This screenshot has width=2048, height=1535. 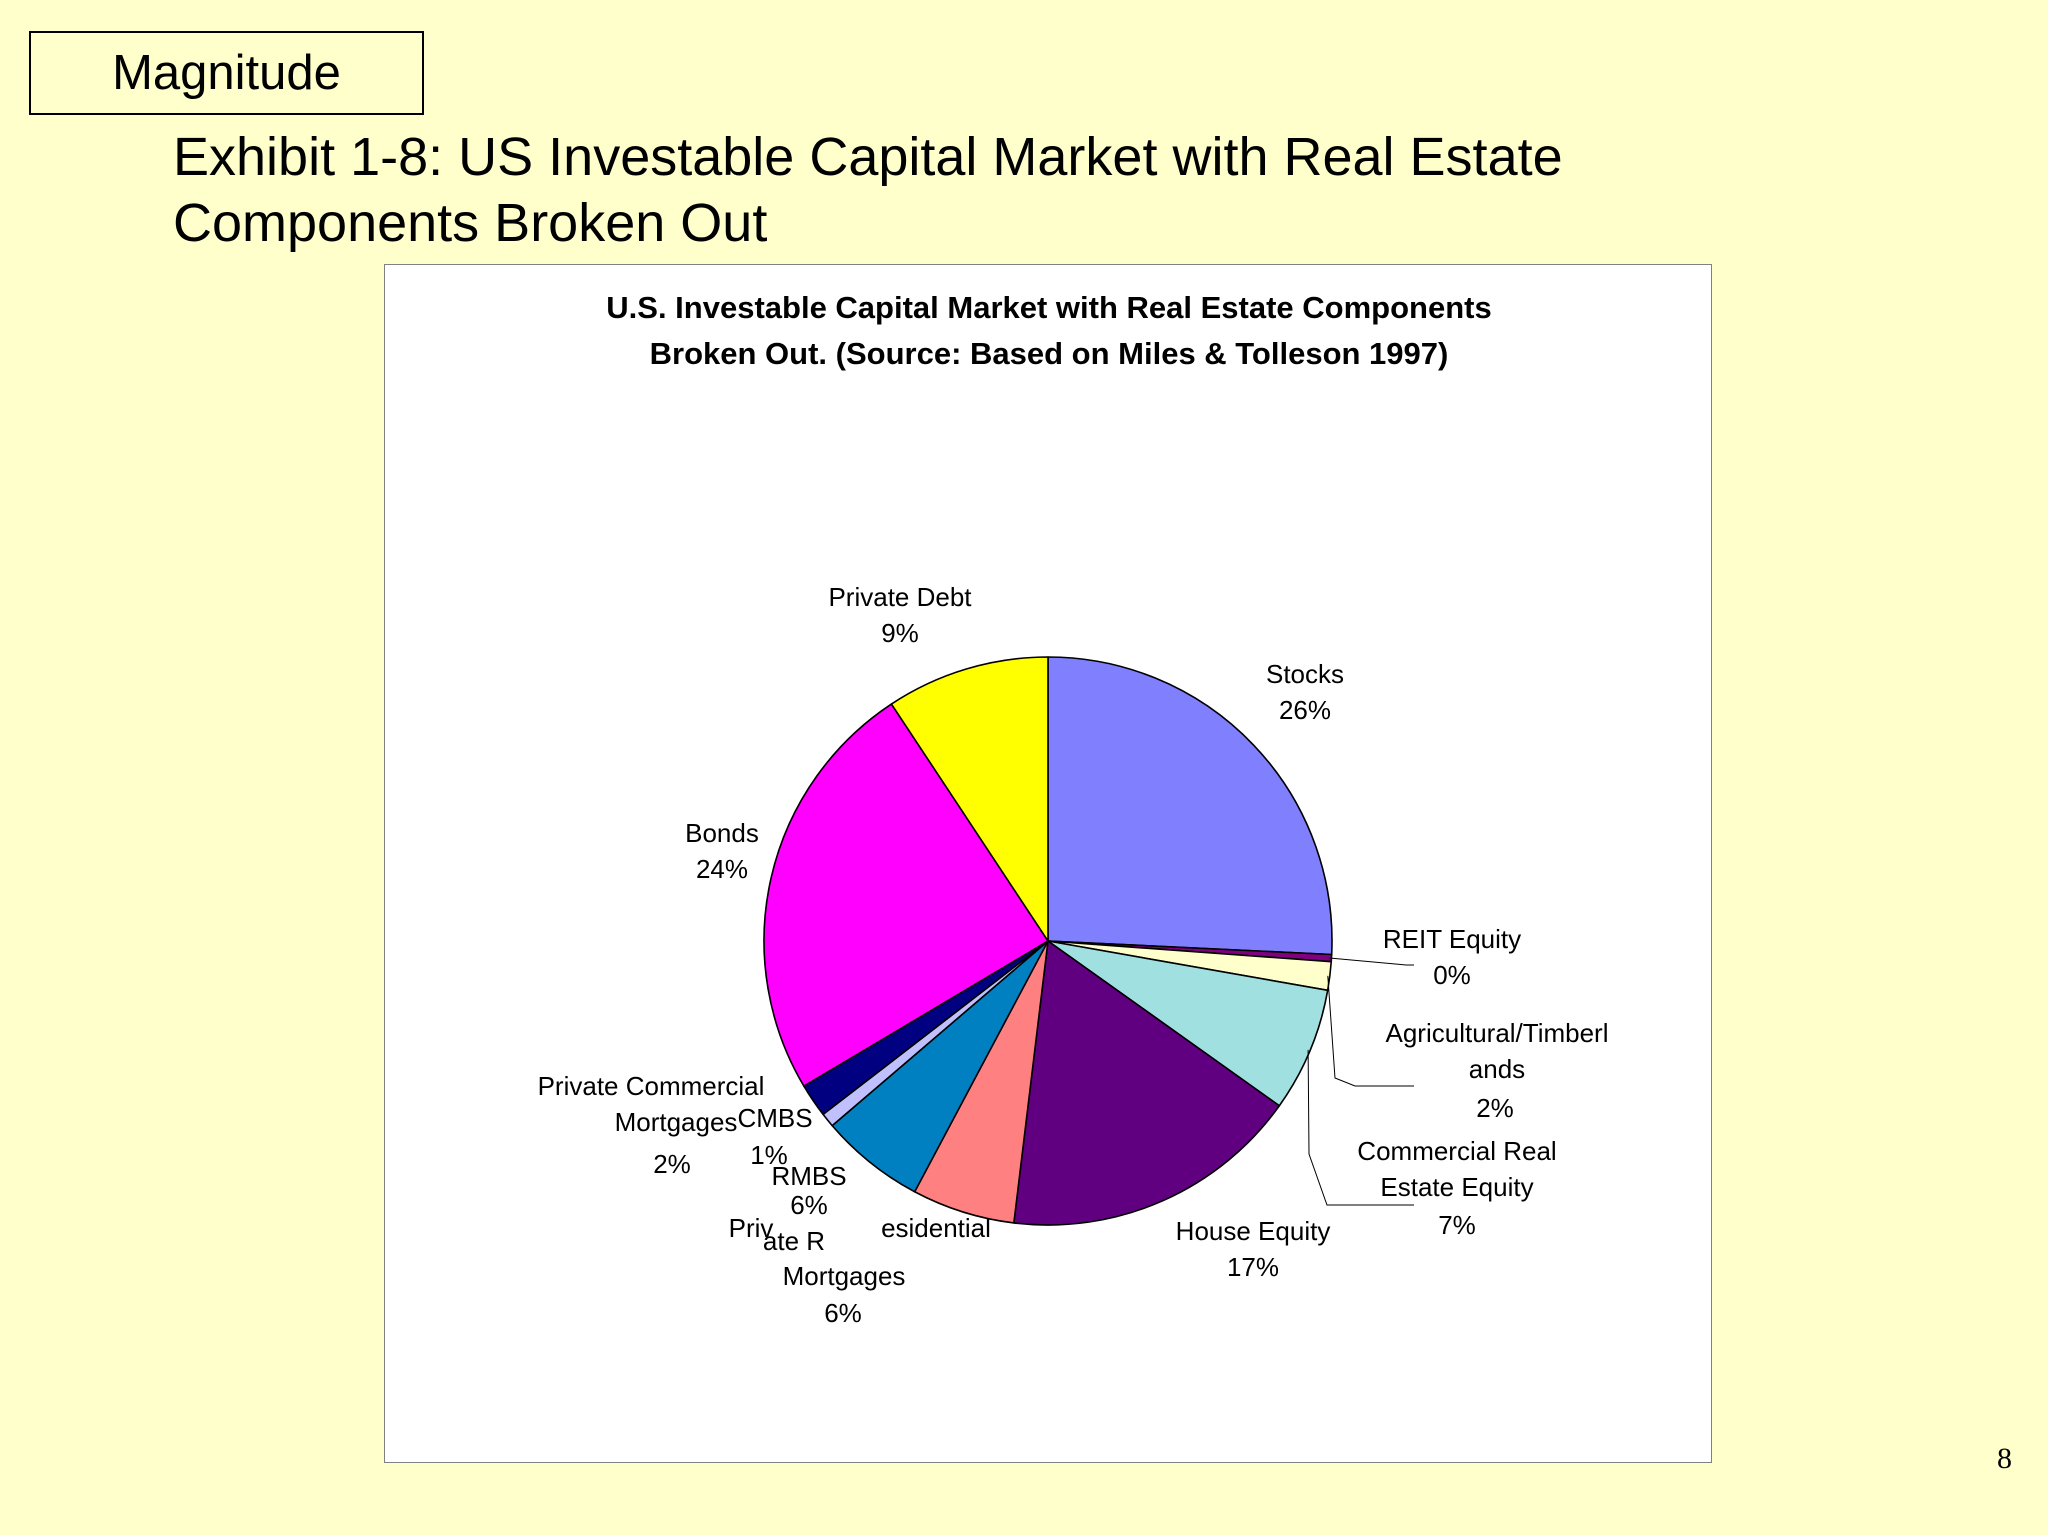 I want to click on slice-label-line: 0%, so click(x=1452, y=975).